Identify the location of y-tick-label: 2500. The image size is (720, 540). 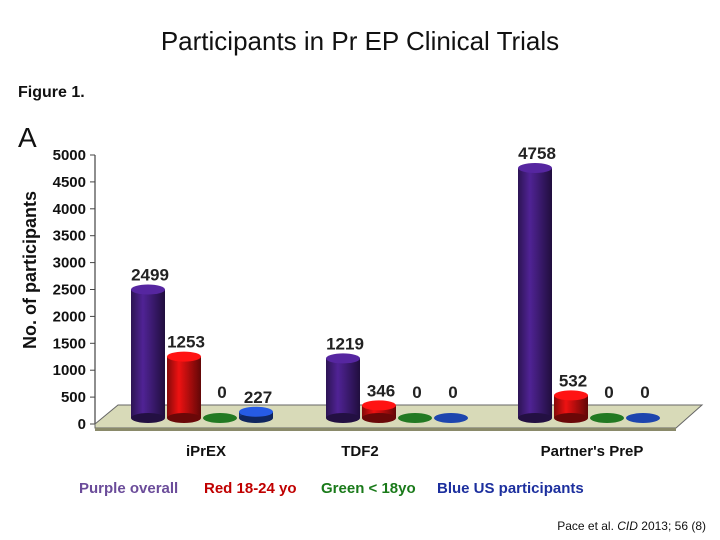
(69, 290).